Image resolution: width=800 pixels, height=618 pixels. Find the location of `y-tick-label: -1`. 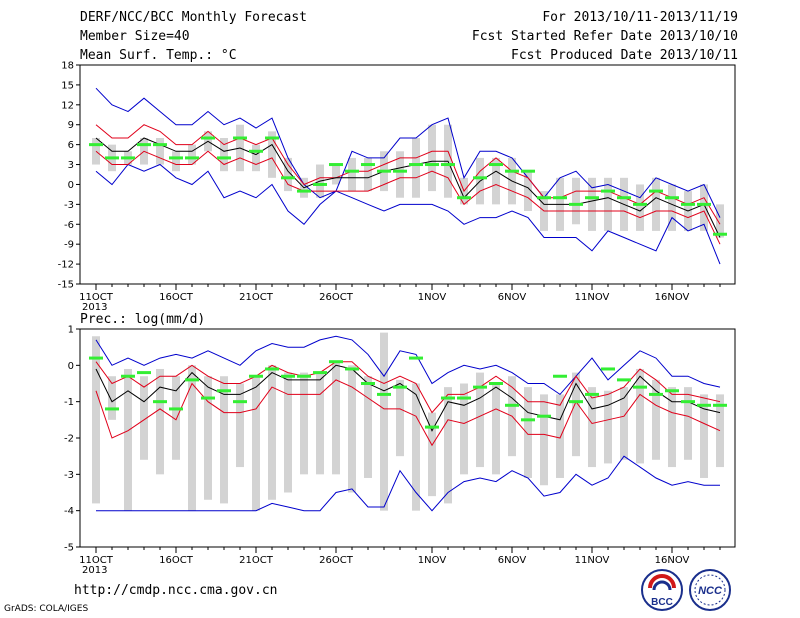

y-tick-label: -1 is located at coordinates (69, 402).